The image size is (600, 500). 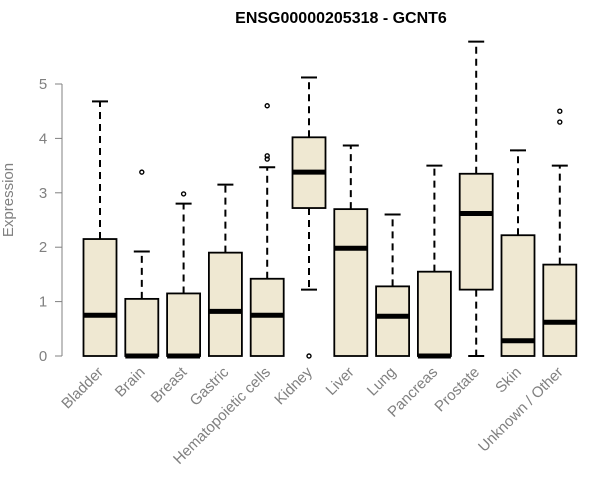 I want to click on box-body-liver, so click(x=351, y=282).